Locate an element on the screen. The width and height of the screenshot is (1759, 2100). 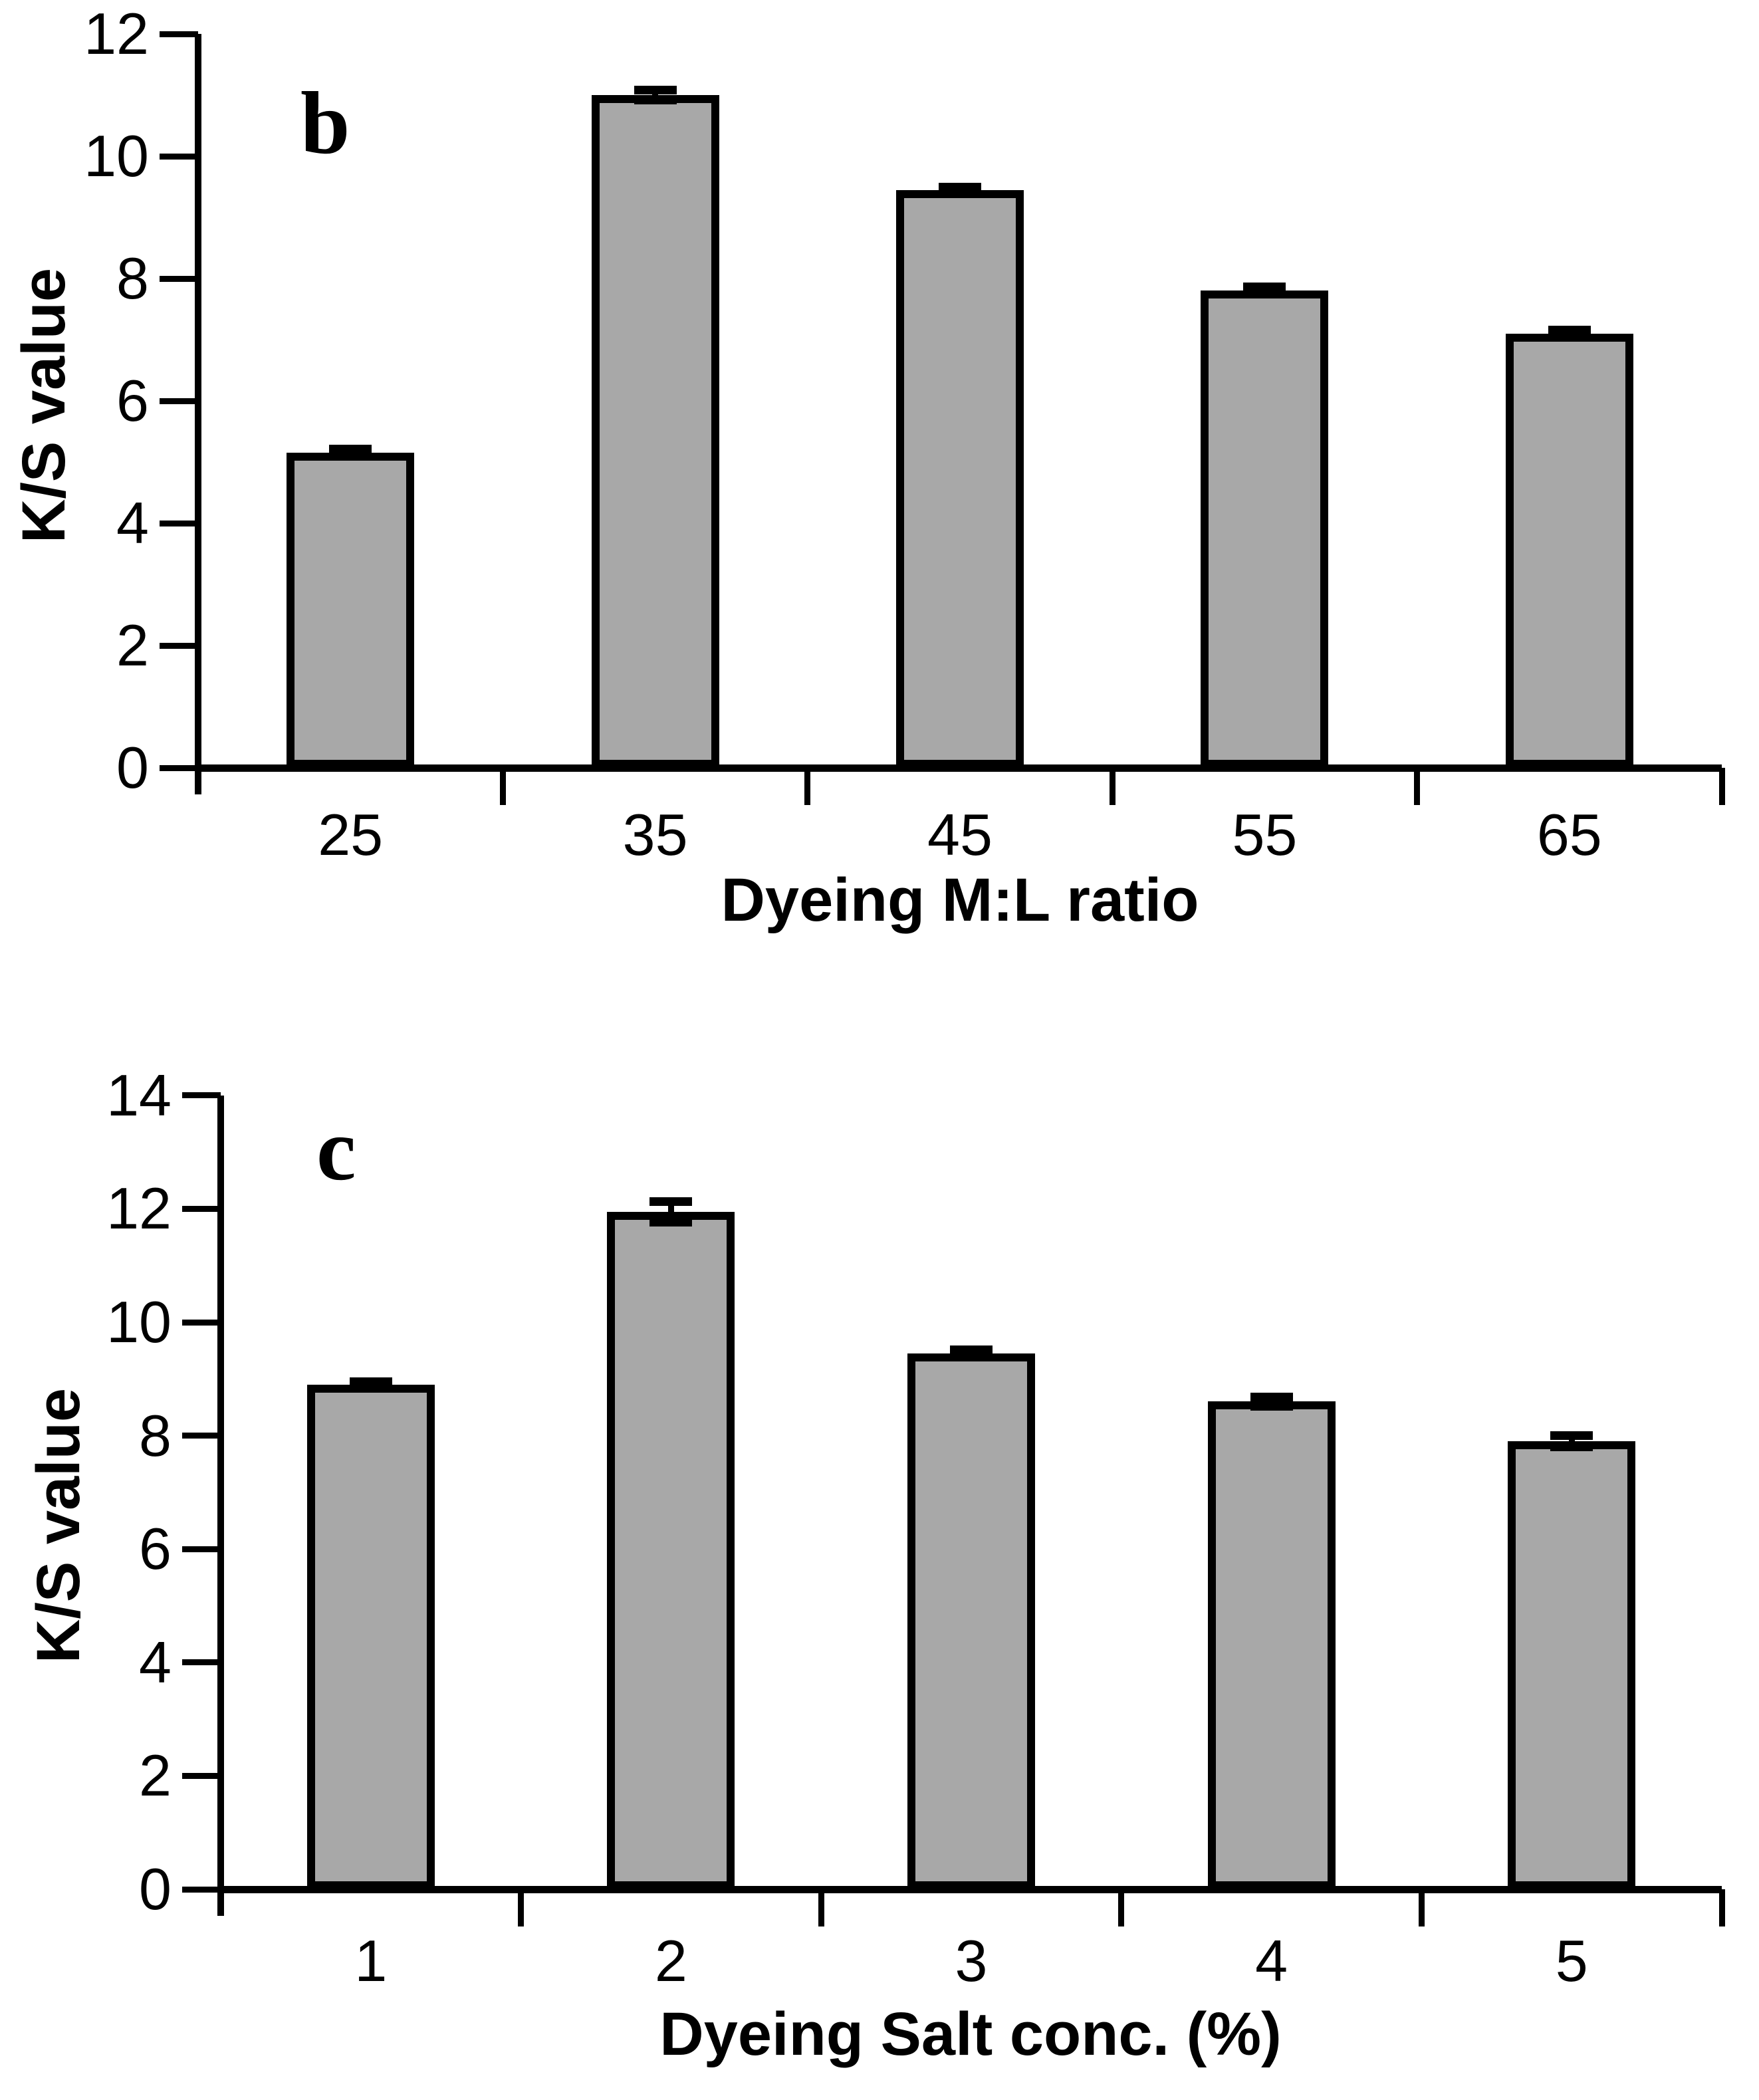
x-tick-label: 35 is located at coordinates (655, 835).